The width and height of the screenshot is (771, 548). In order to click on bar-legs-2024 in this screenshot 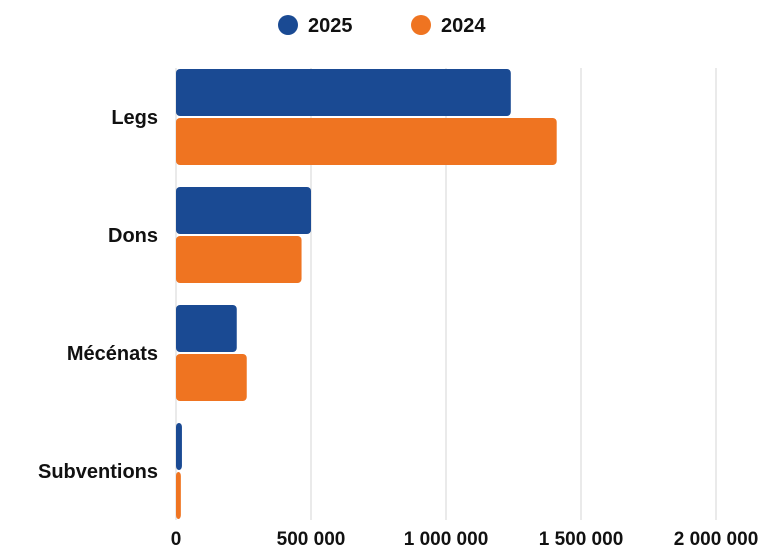, I will do `click(366, 141)`.